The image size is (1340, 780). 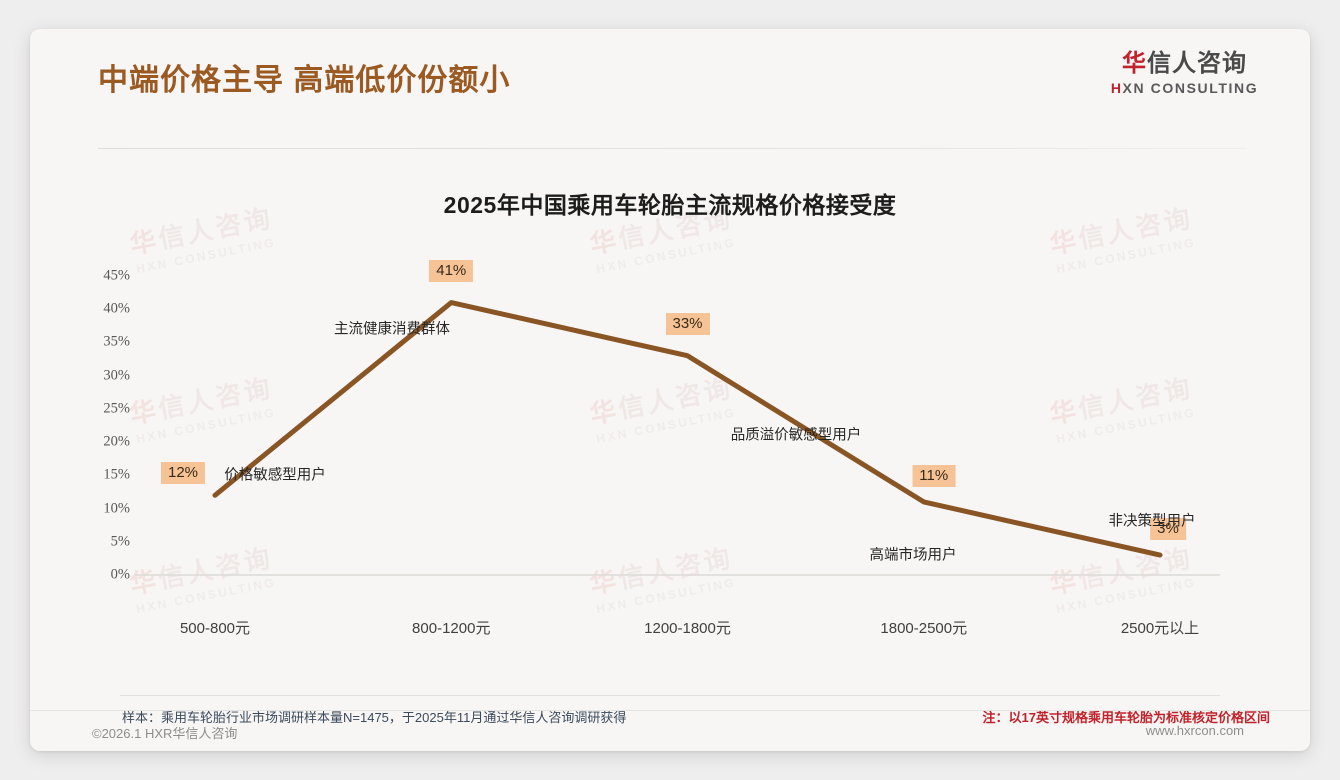 I want to click on y-axis-tick-label: 25%, so click(x=116, y=408).